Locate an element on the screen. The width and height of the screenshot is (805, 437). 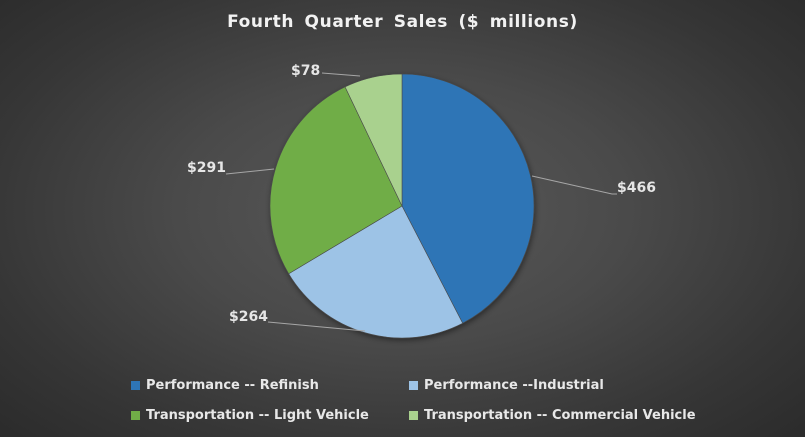
pie-slice-industrial is located at coordinates (376, 272).